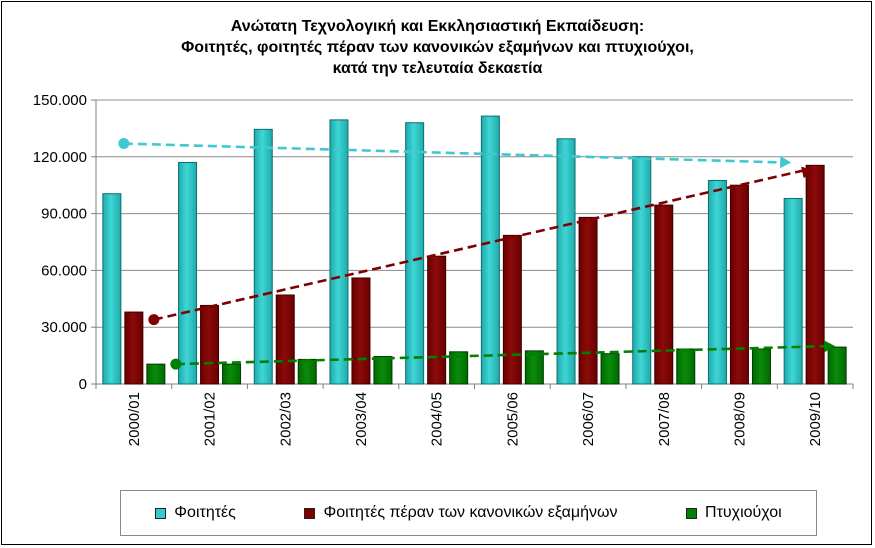 Image resolution: width=875 pixels, height=548 pixels. What do you see at coordinates (205, 512) in the screenshot?
I see `legend-label-students: Φοιτητές` at bounding box center [205, 512].